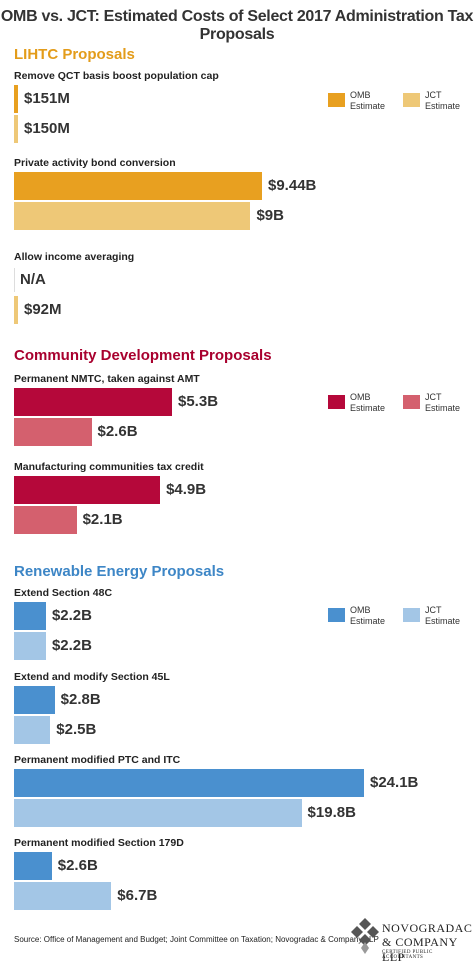 This screenshot has height=969, width=474. I want to click on value-label: $5.3B, so click(198, 401).